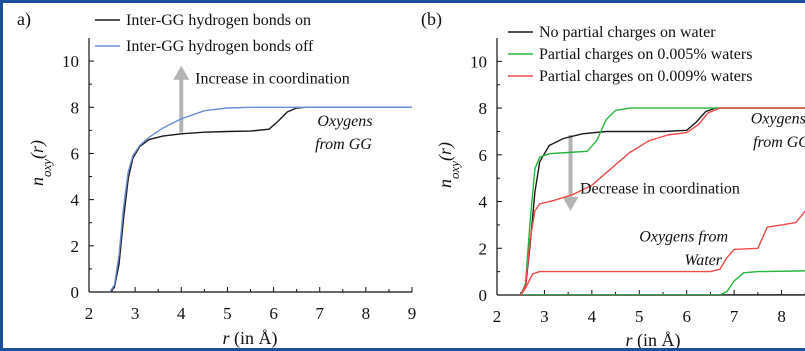 Image resolution: width=805 pixels, height=351 pixels. Describe the element at coordinates (645, 76) in the screenshot. I see `legend-label: Partial charges on 0.009% waters` at that location.